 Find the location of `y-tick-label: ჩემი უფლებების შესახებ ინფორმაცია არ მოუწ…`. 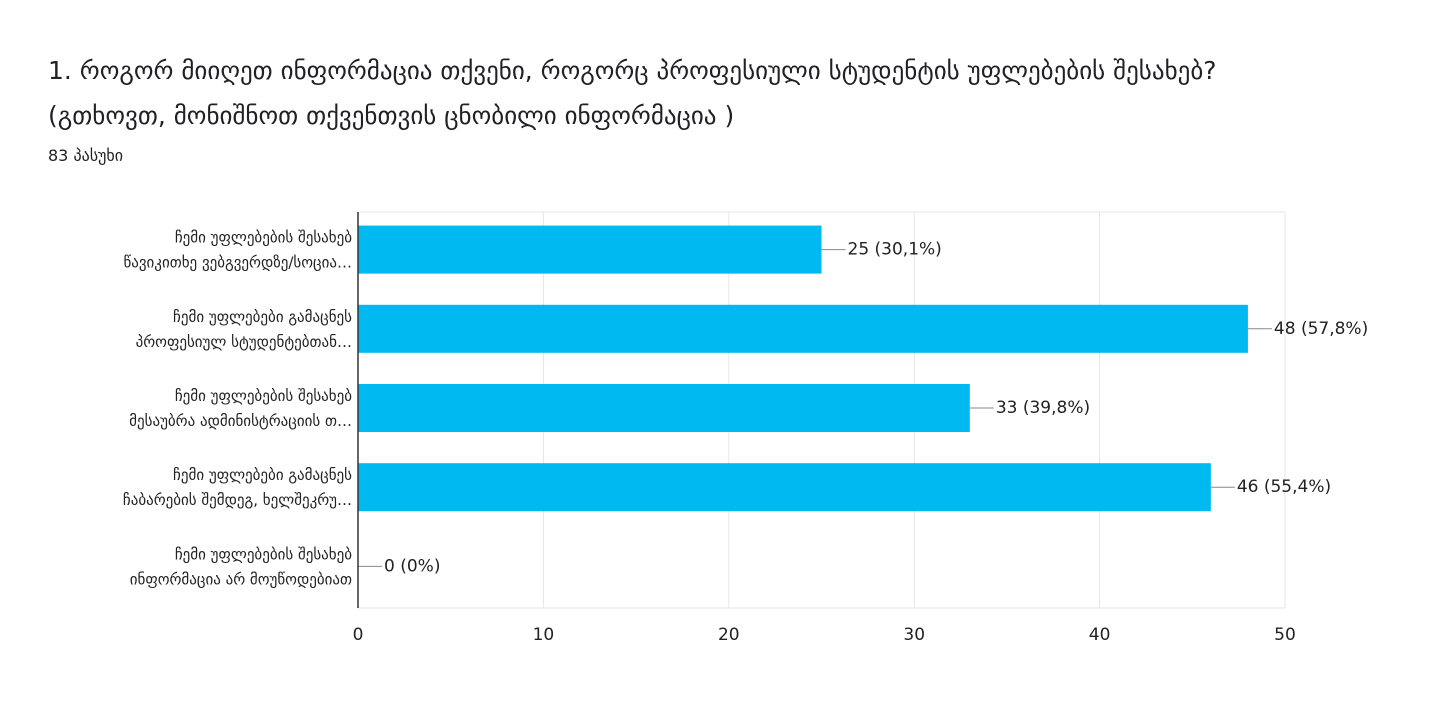

y-tick-label: ჩემი უფლებების შესახებ ინფორმაცია არ მოუწ… is located at coordinates (241, 566).